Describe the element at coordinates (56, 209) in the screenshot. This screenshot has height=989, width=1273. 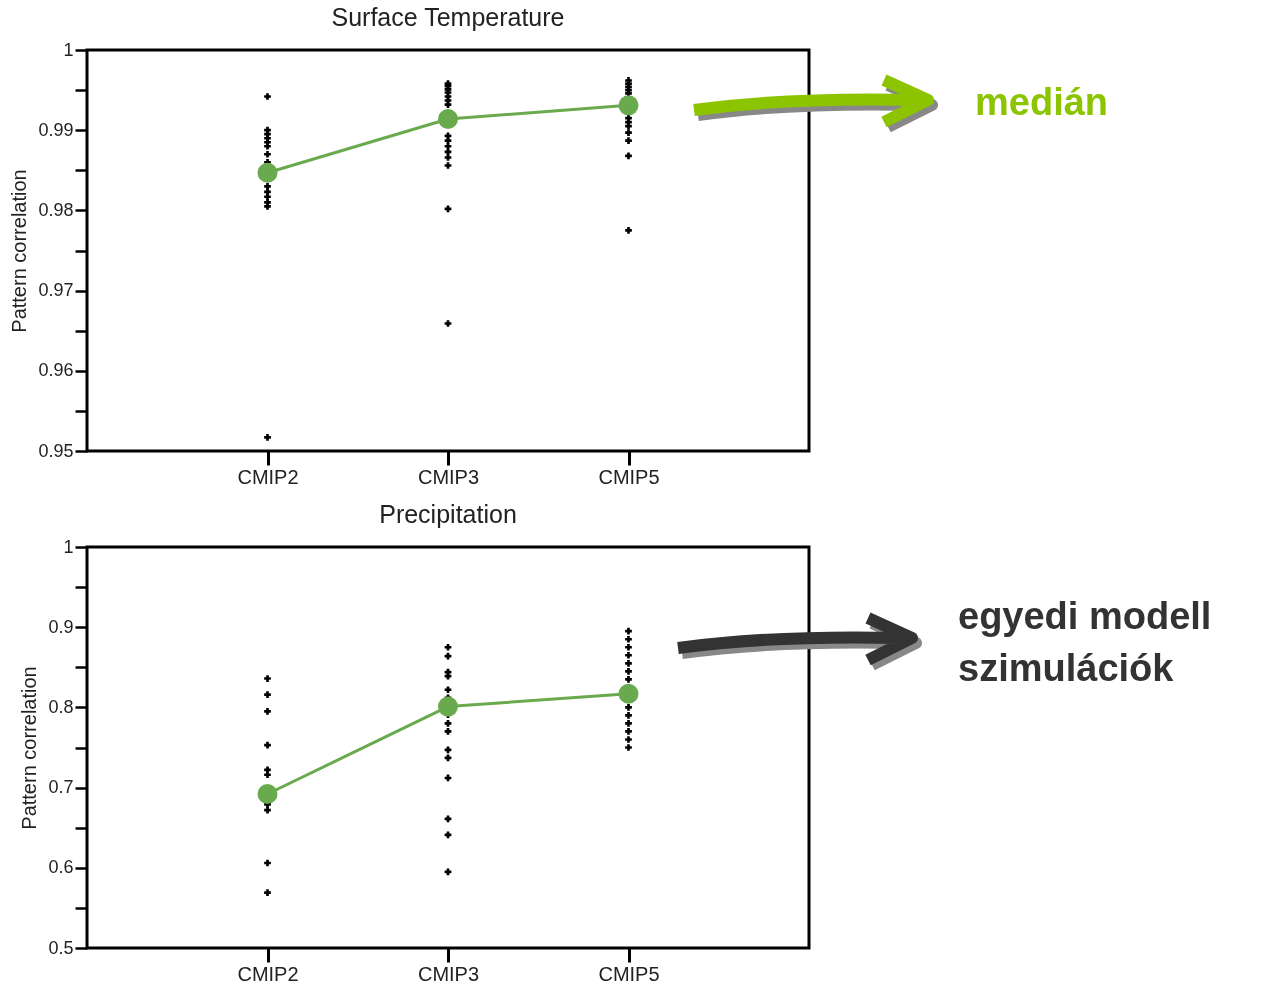
I see `y-tick-label: 0.98` at that location.